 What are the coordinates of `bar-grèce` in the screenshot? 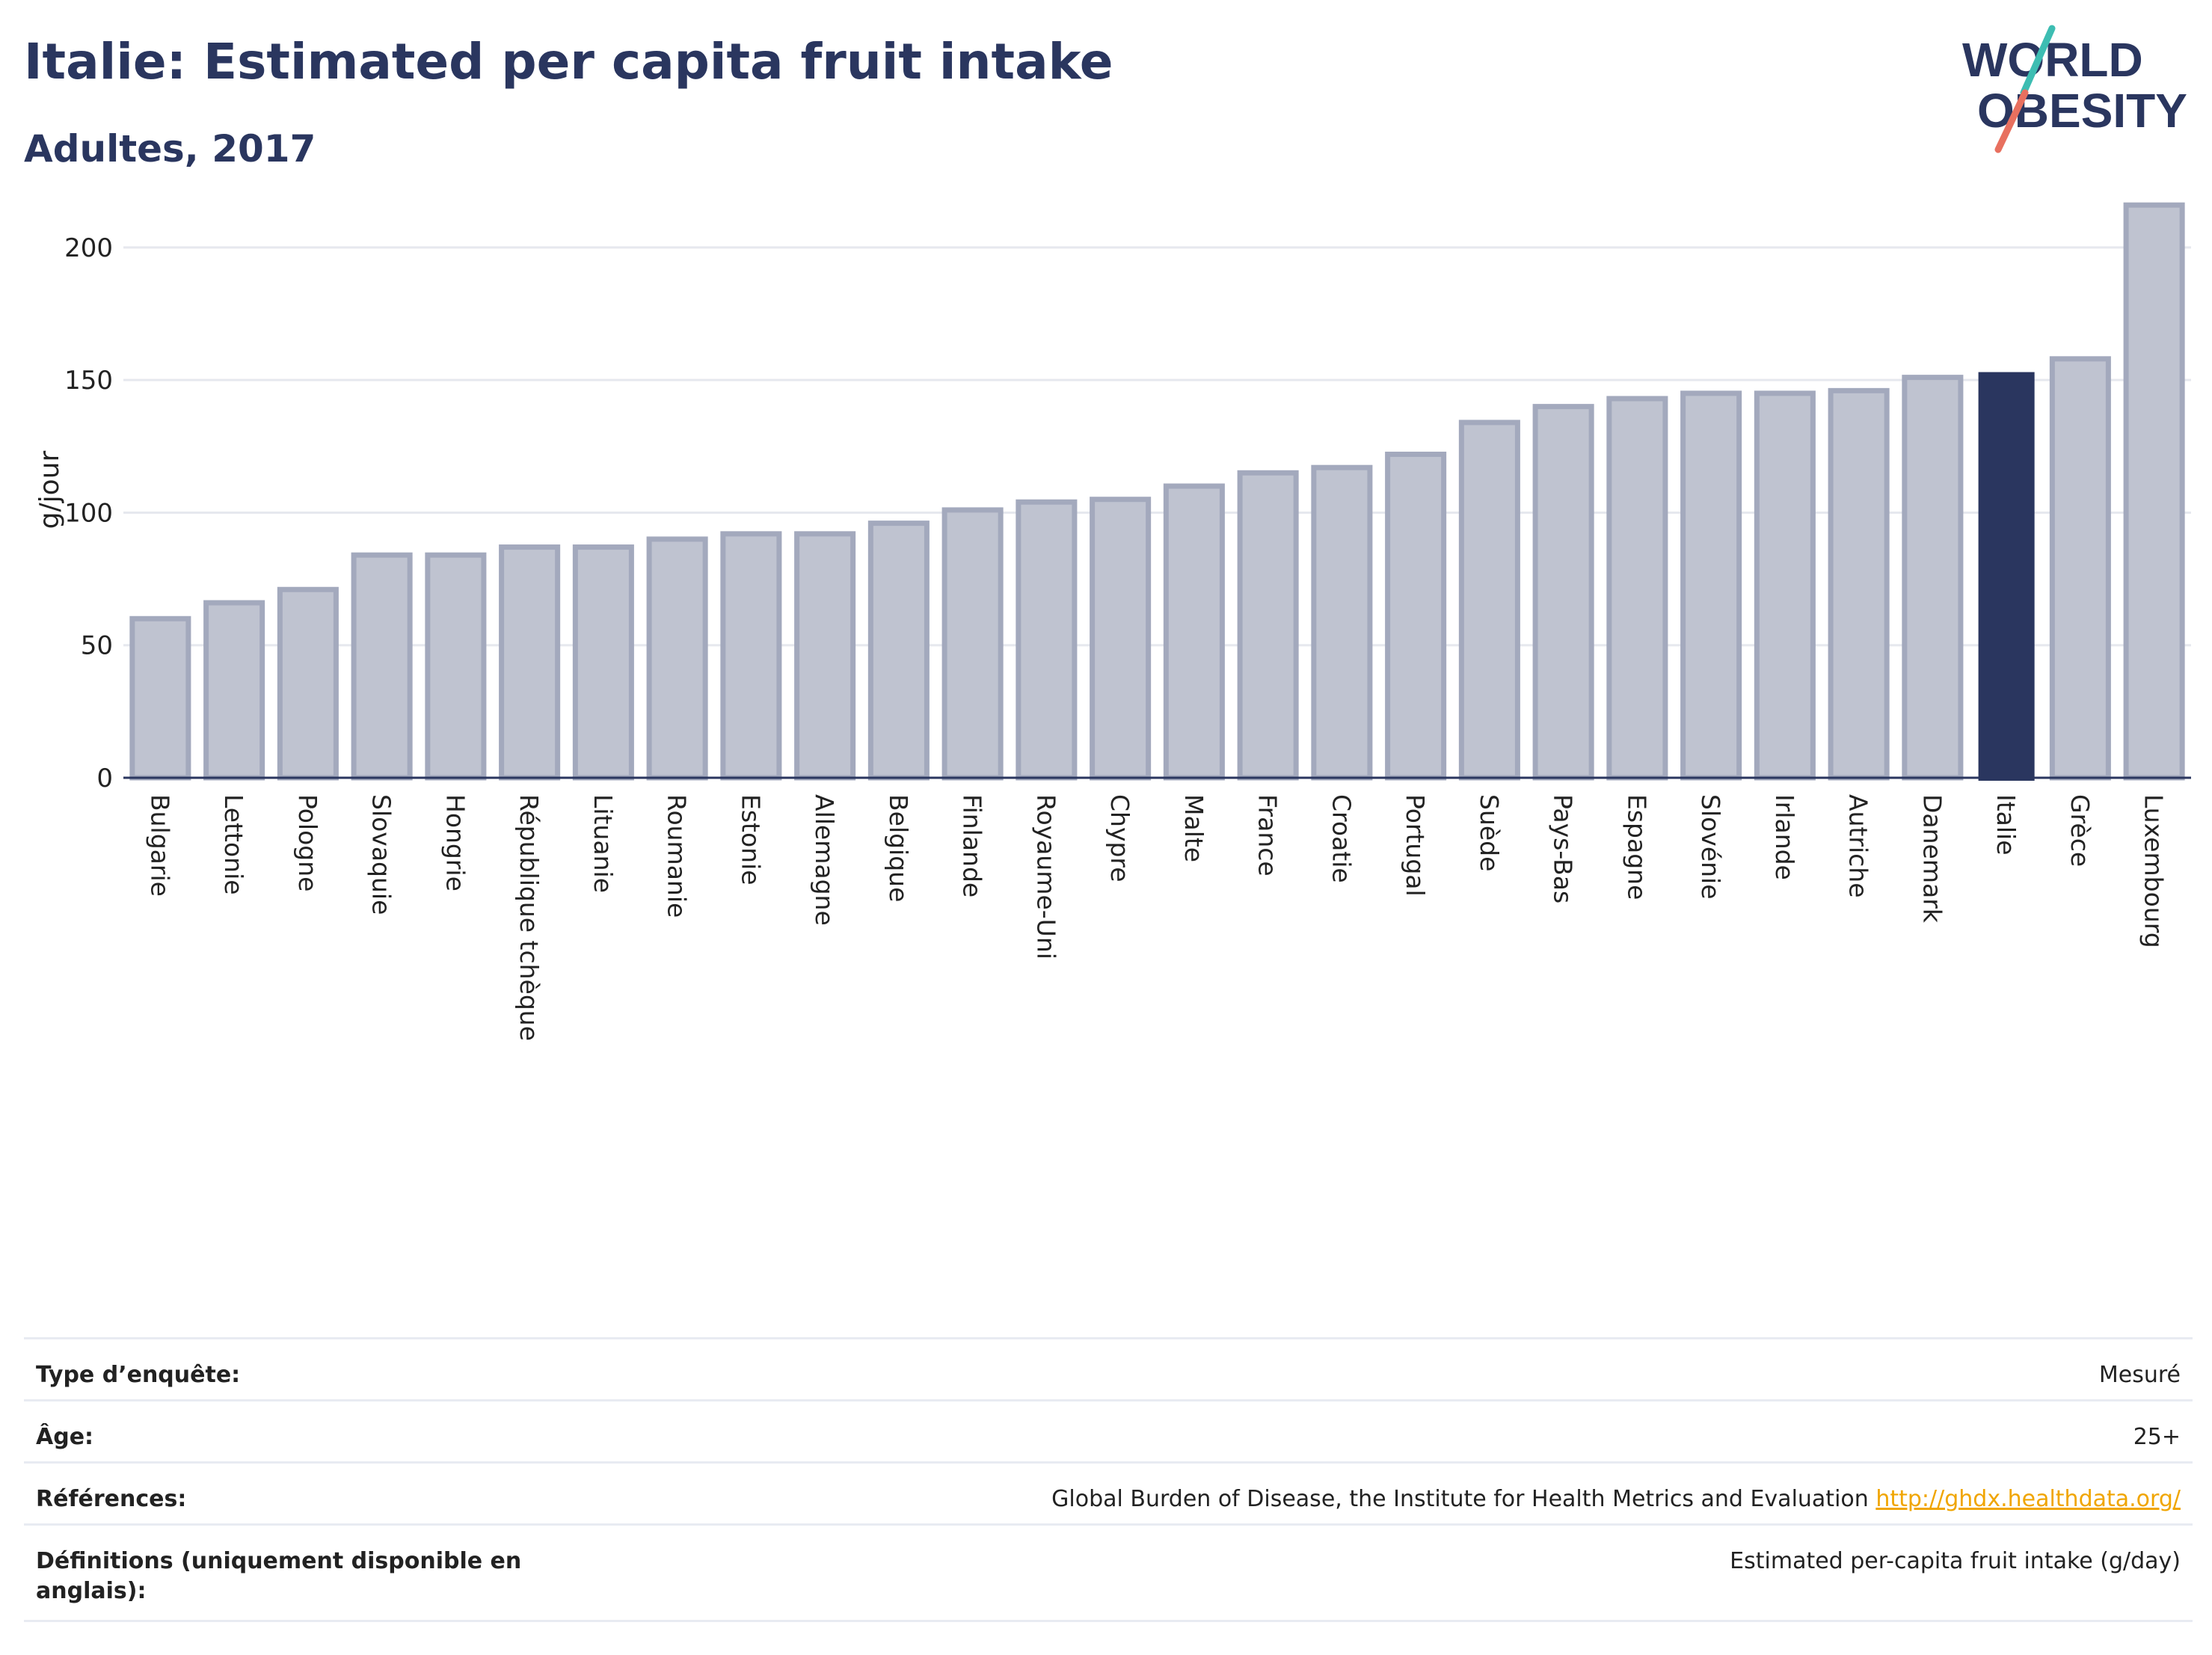 It's located at (2080, 568).